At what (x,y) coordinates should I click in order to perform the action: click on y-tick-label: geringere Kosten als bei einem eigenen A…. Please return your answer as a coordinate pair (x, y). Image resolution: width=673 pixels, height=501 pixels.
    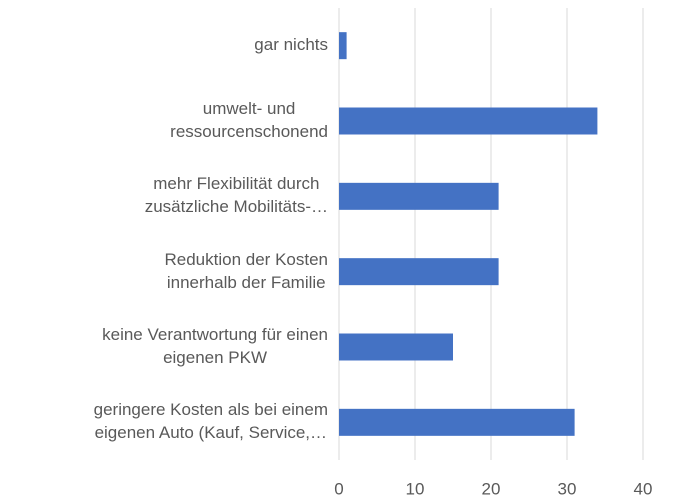
    Looking at the image, I should click on (210, 421).